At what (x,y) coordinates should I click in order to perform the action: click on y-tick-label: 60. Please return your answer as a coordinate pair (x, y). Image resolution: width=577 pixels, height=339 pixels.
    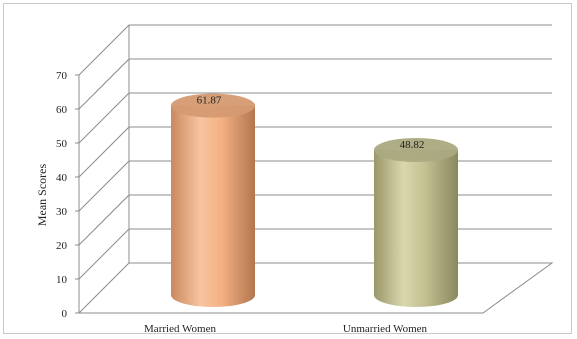
    Looking at the image, I should click on (62, 110).